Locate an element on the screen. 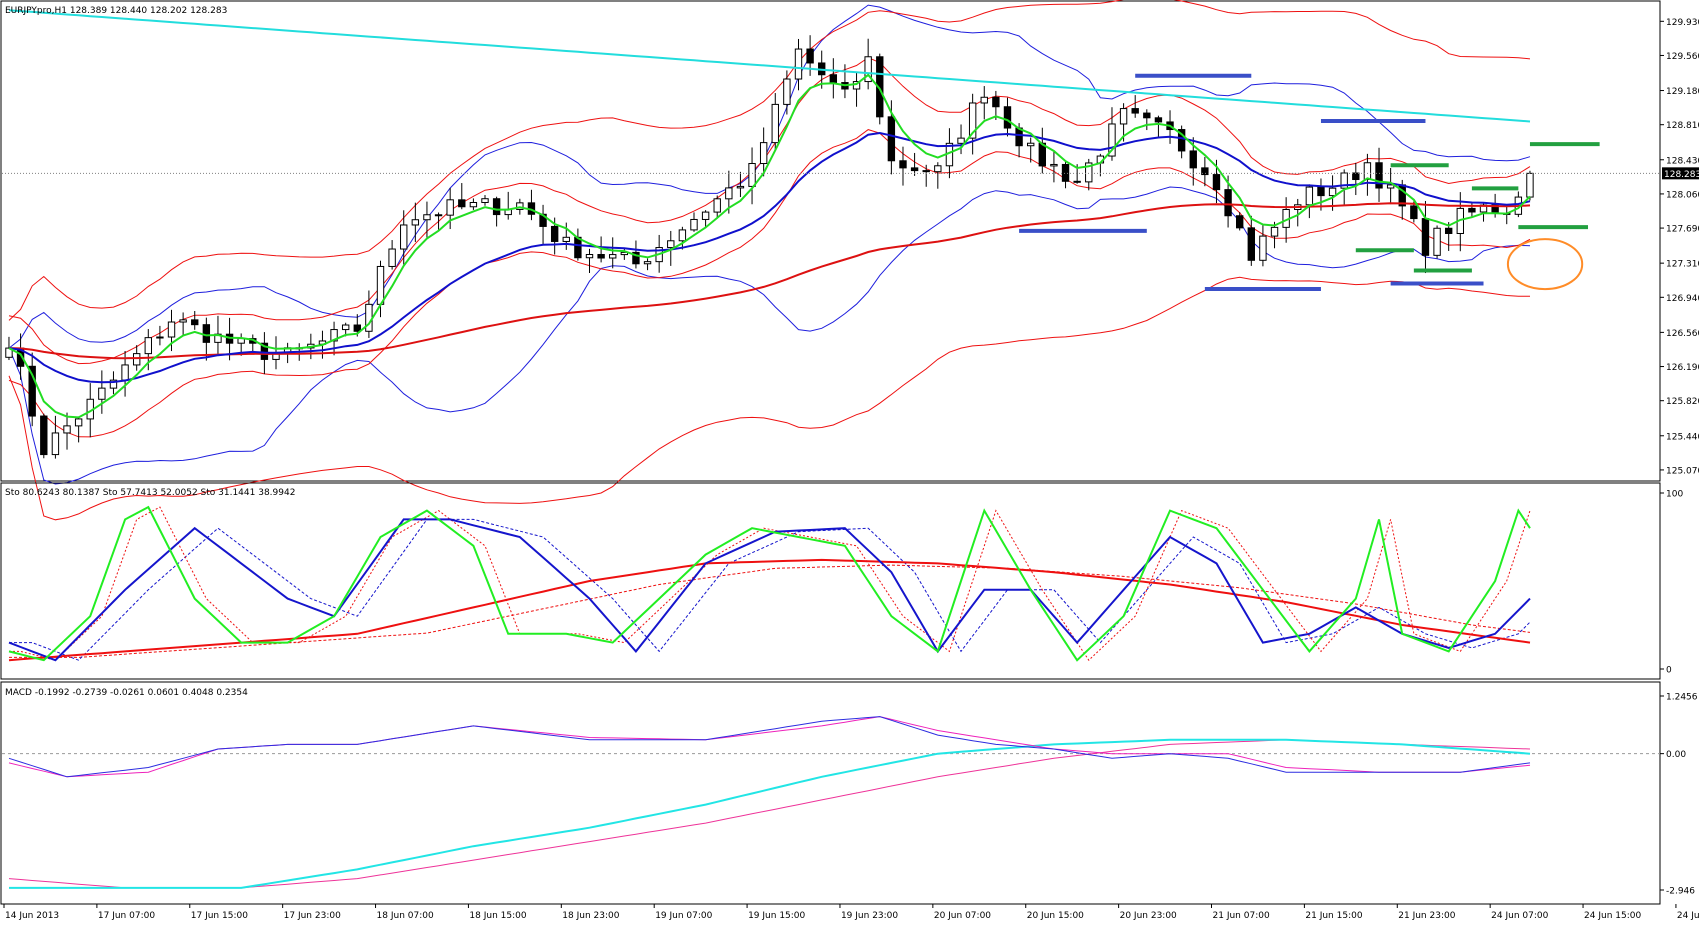 Image resolution: width=1699 pixels, height=925 pixels. stochastic-axis: 100 0 is located at coordinates (1671, 583).